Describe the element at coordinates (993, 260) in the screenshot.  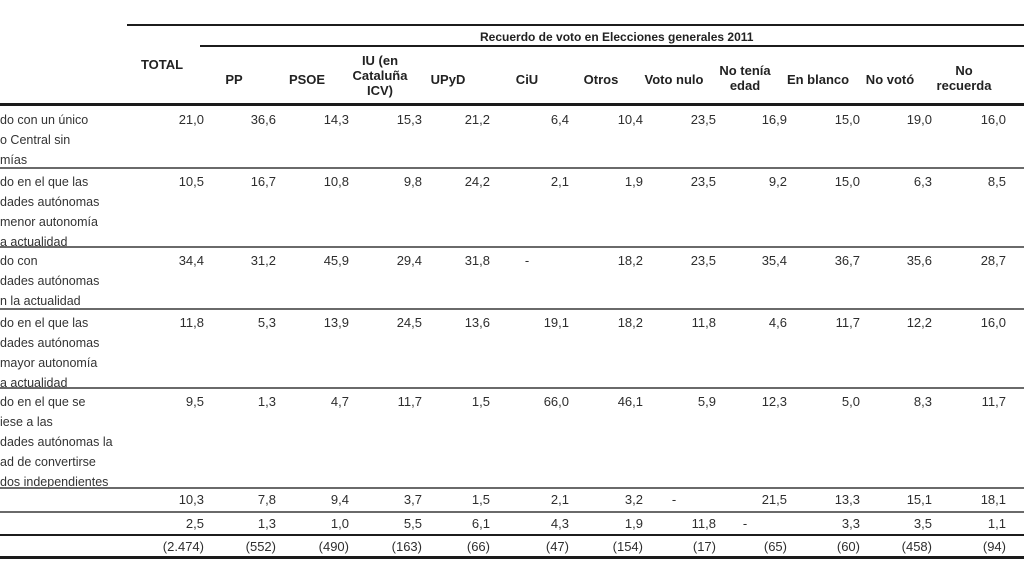
I see `table-cell: 28,7` at that location.